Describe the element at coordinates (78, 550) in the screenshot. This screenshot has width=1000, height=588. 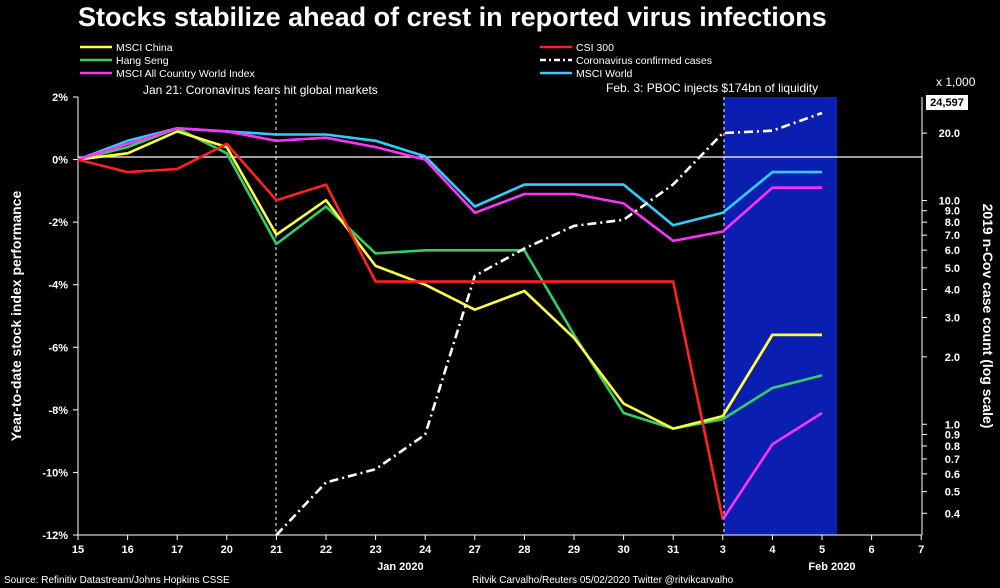
I see `x-tick-label: 15` at that location.